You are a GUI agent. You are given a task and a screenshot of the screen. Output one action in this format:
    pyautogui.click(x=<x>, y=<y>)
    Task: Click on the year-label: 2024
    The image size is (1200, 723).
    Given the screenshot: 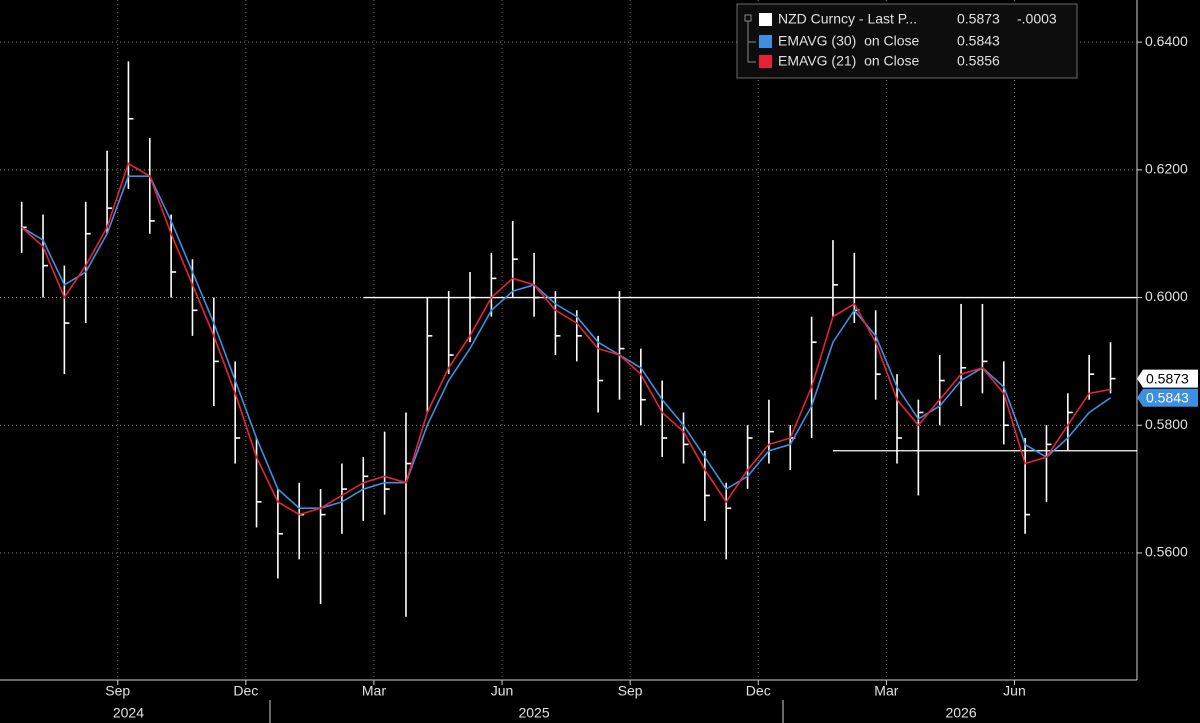 What is the action you would take?
    pyautogui.click(x=128, y=713)
    